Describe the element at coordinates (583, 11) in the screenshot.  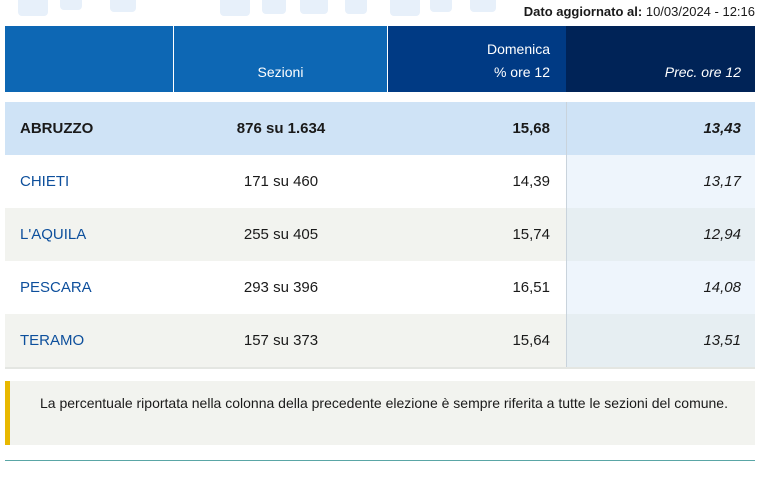
I see `last-updated-label: Dato aggiornato al:` at that location.